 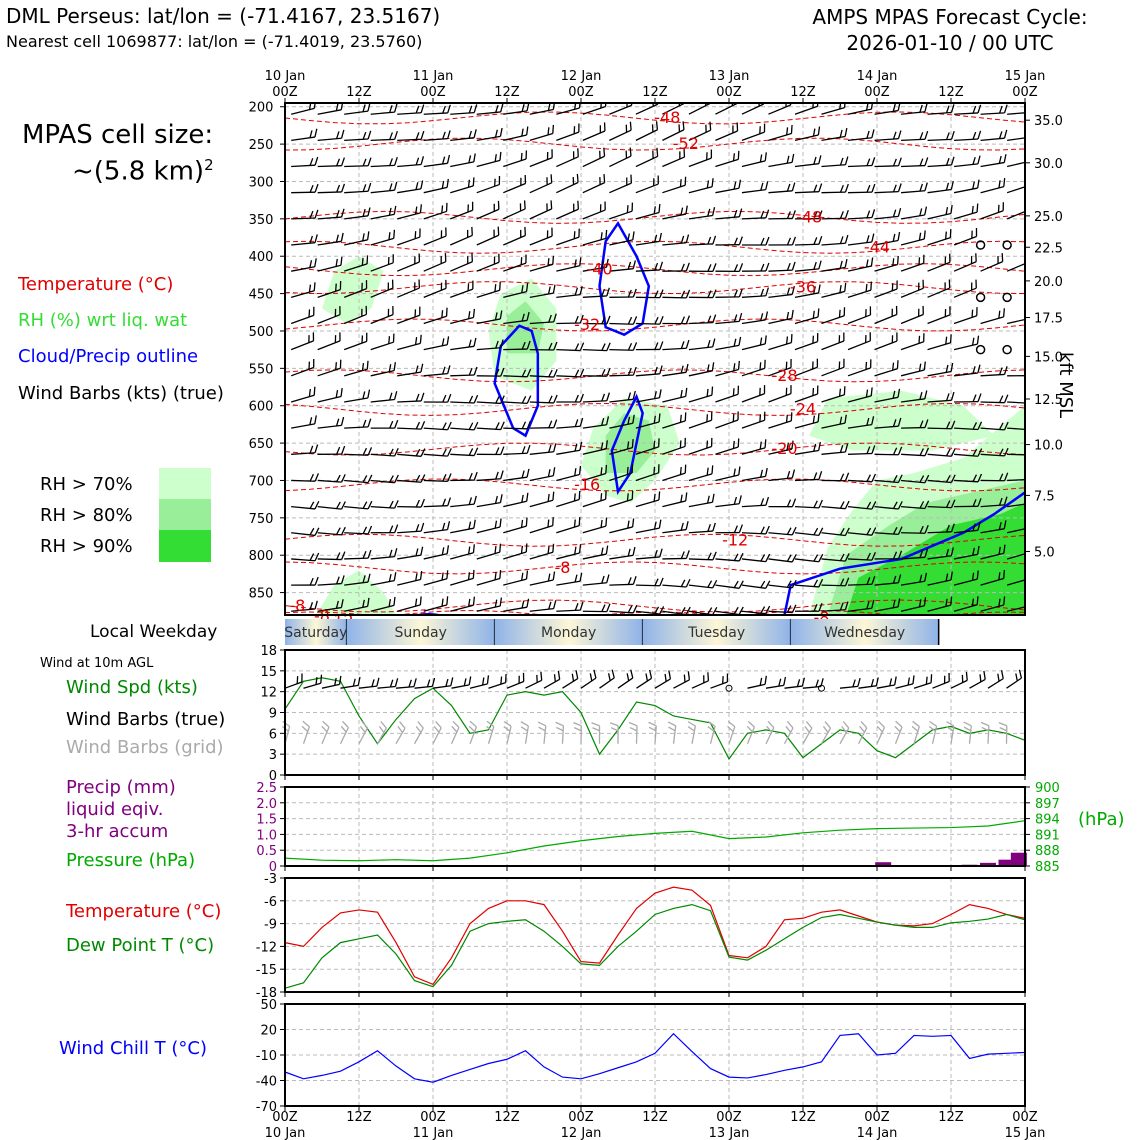 I want to click on weekday-band, so click(x=716, y=632).